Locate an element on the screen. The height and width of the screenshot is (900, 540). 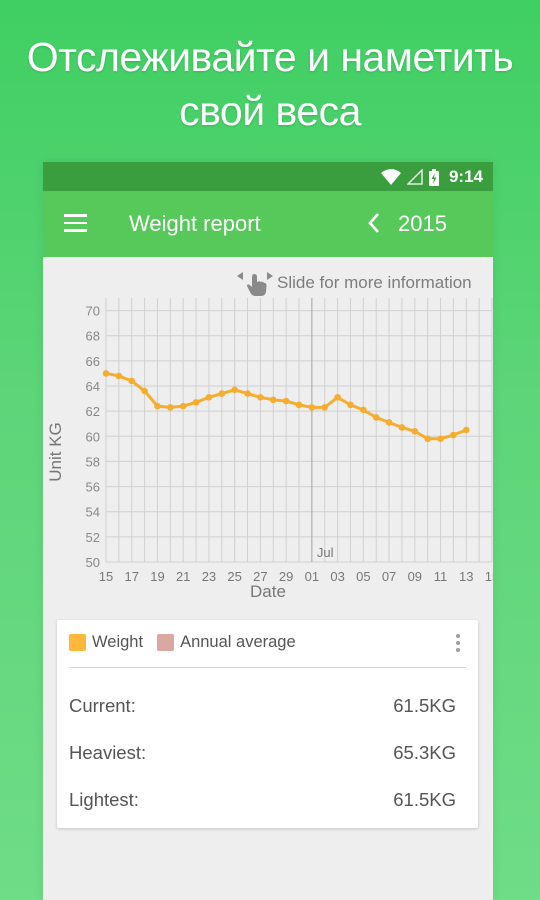
legend-item-annual-average: Annual average is located at coordinates (226, 642).